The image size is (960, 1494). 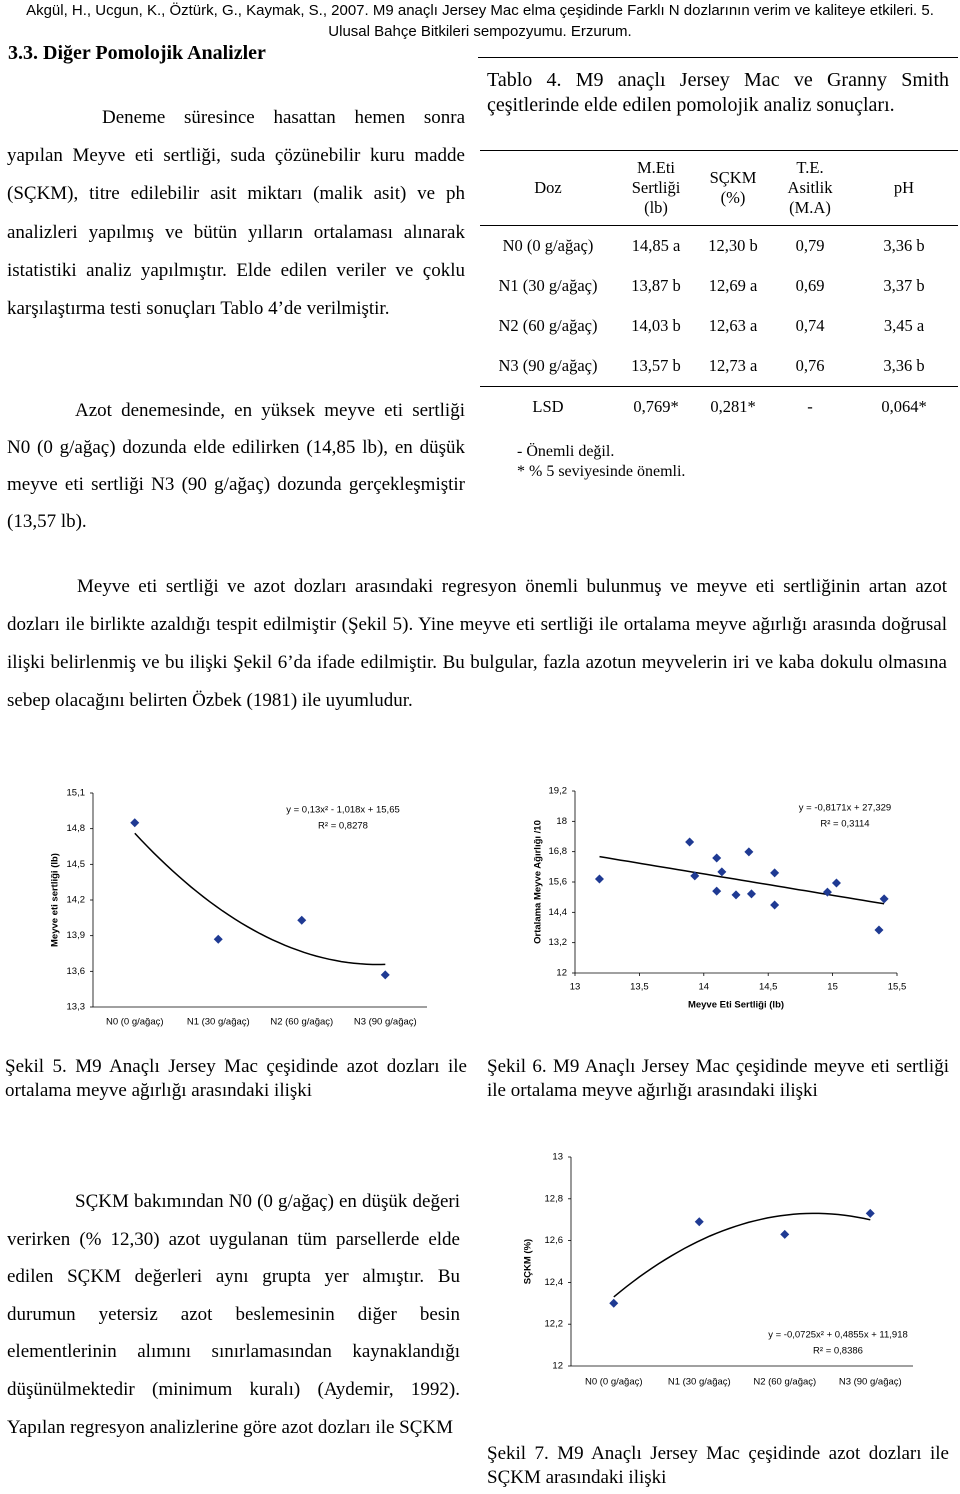 What do you see at coordinates (343, 810) in the screenshot?
I see `annotation: y = 0,13x² - 1,018x + 15,65` at bounding box center [343, 810].